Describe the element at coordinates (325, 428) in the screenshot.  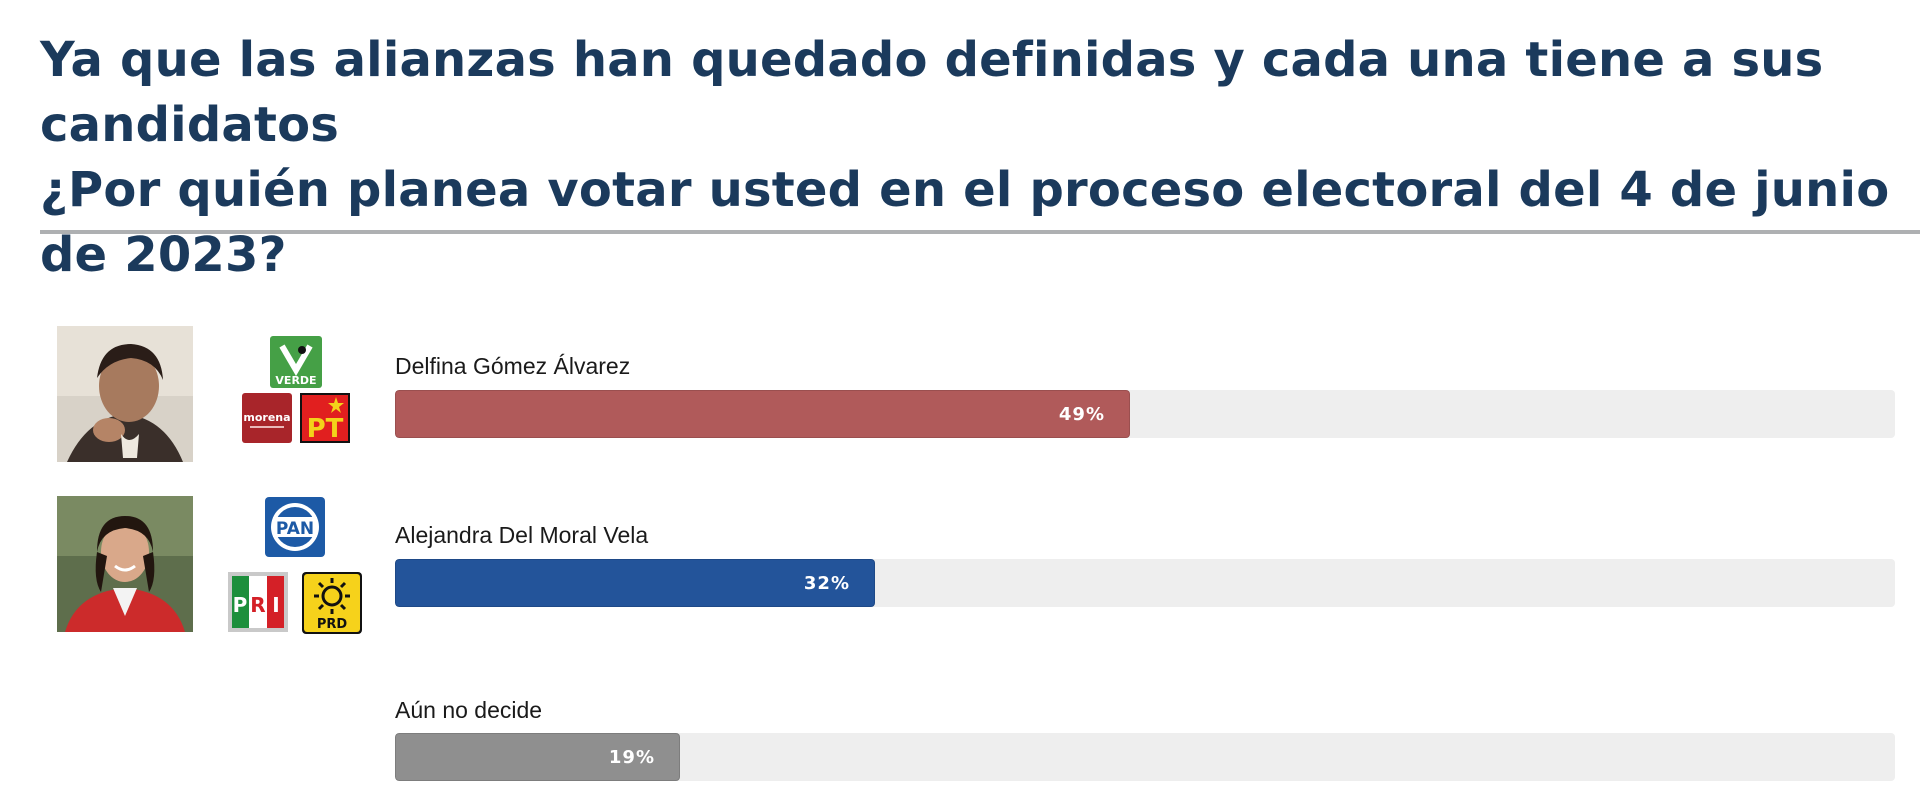
I see `pt-logo-text: PT` at that location.